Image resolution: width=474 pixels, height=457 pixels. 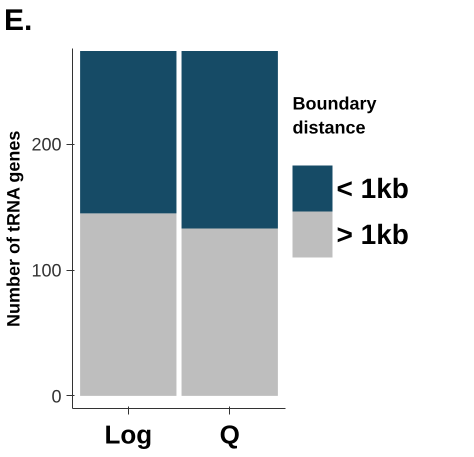 I want to click on x-tick-label: Q, so click(x=230, y=435).